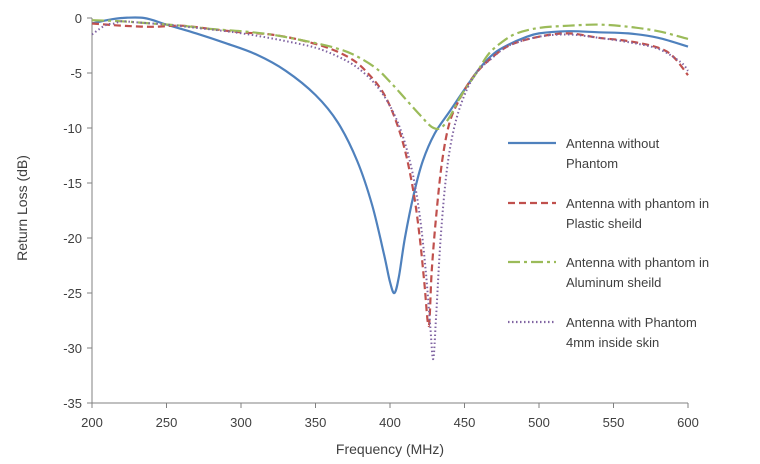 This screenshot has height=464, width=760. I want to click on legend-label-4: Antenna with Phantom, so click(631, 322).